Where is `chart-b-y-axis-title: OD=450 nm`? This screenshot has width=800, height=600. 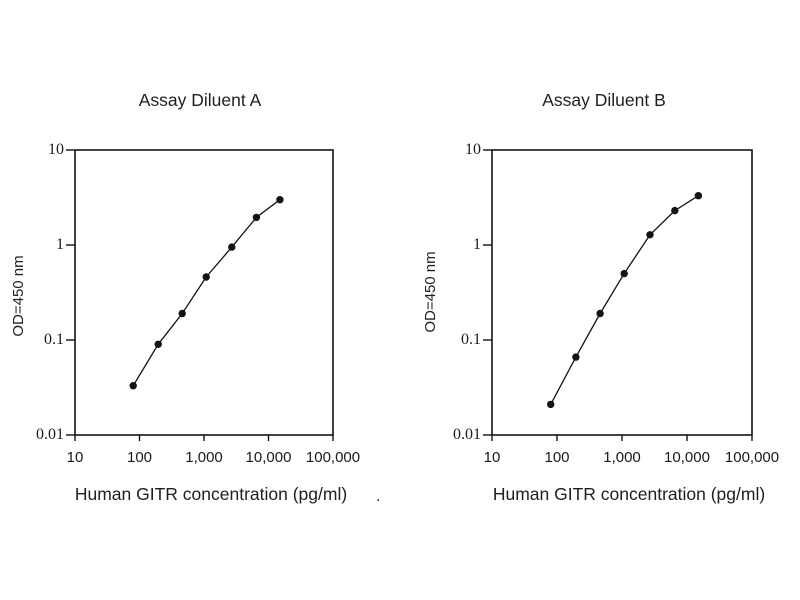
chart-b-y-axis-title: OD=450 nm is located at coordinates (430, 292).